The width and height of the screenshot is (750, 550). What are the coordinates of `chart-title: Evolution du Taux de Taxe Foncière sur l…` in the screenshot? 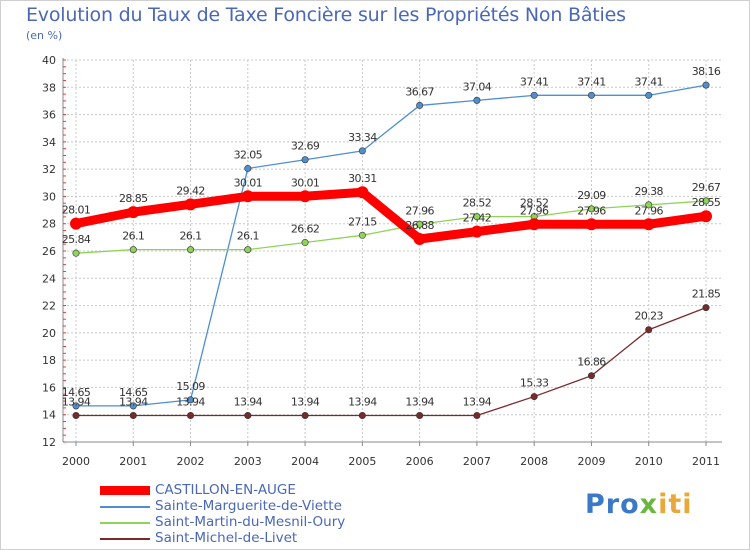 It's located at (326, 15).